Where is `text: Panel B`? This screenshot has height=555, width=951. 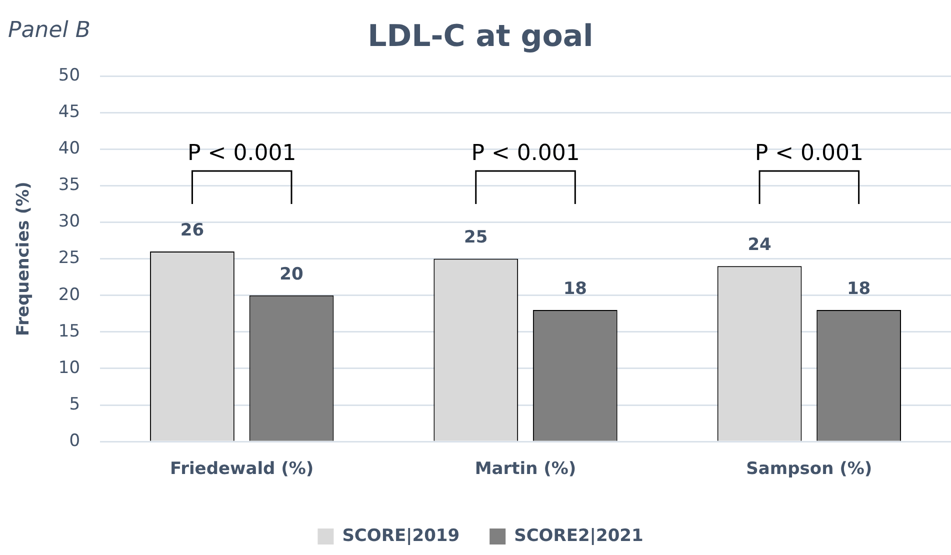 text: Panel B is located at coordinates (49, 30).